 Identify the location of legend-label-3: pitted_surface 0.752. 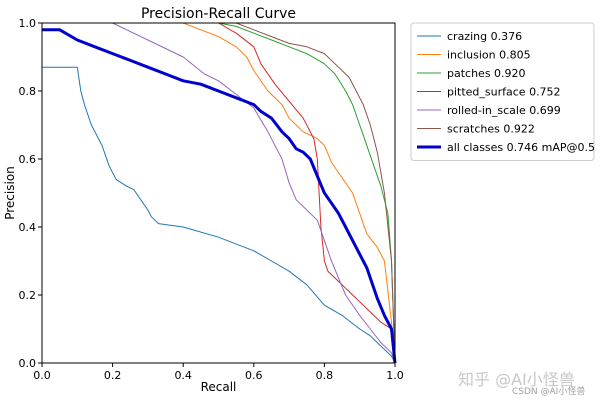
(504, 92).